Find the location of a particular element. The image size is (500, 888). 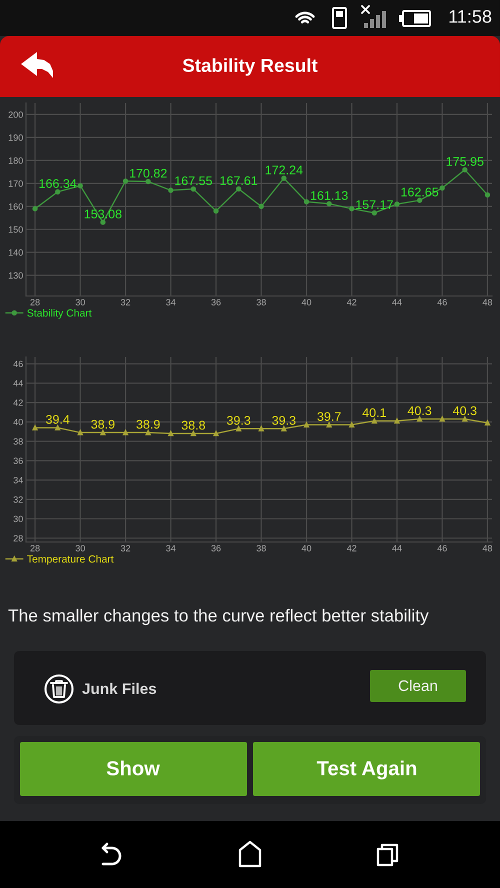

data-label: 39.4 is located at coordinates (58, 419).